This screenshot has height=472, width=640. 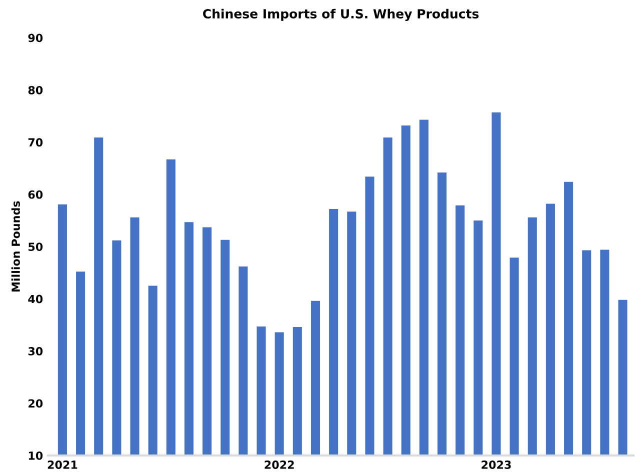 What do you see at coordinates (35, 142) in the screenshot?
I see `y-tick-label: 70` at bounding box center [35, 142].